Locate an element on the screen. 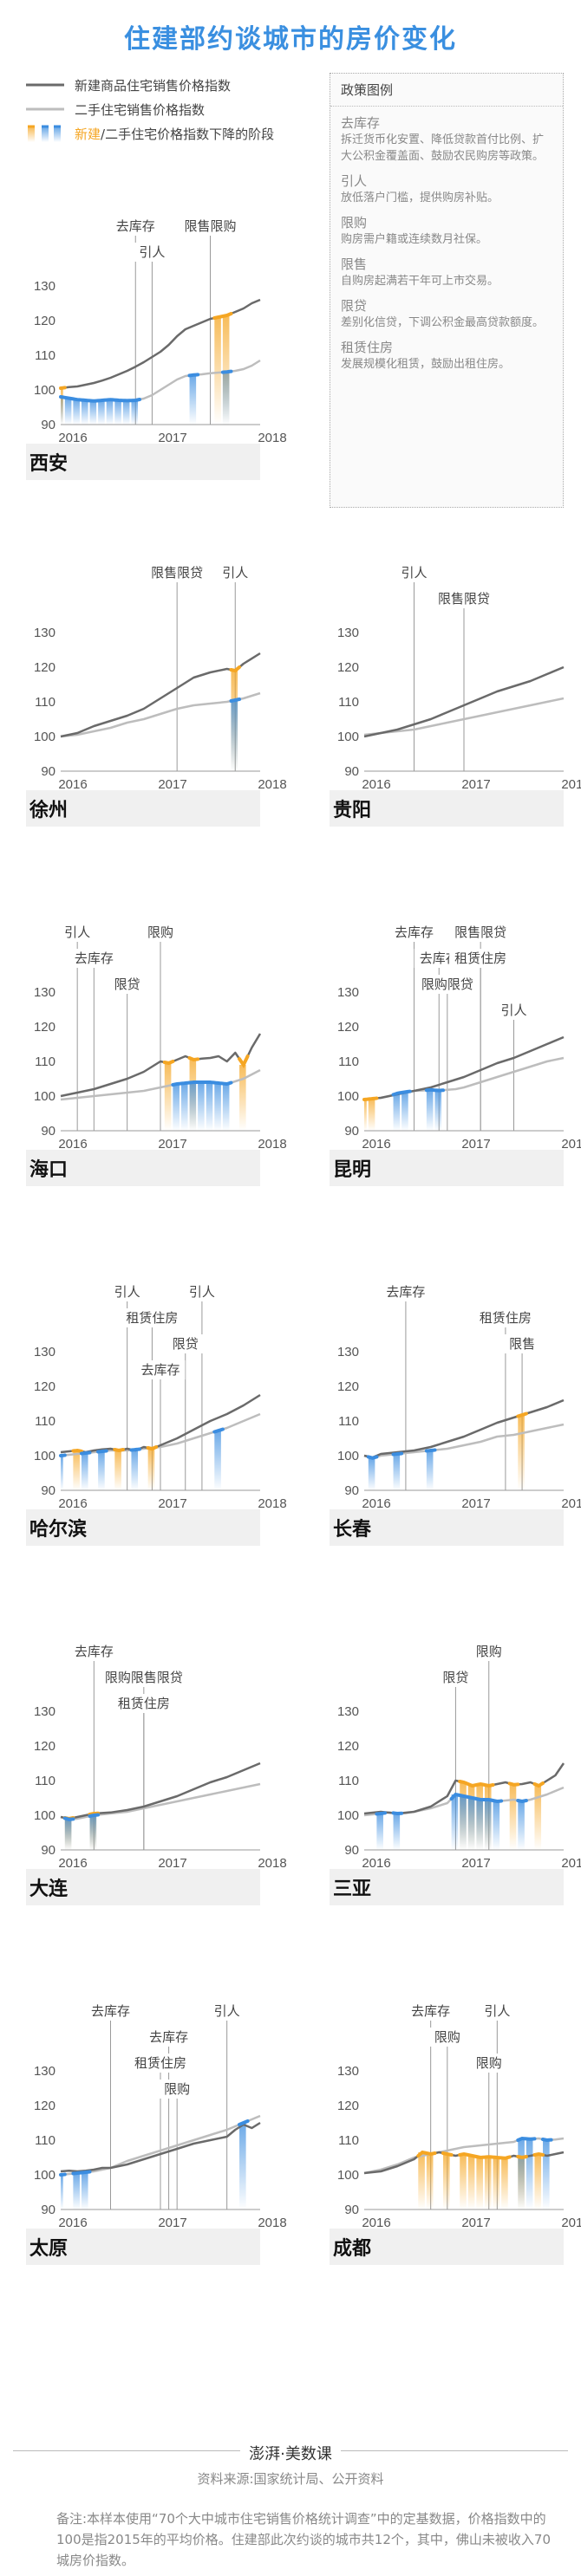 The height and width of the screenshot is (2576, 581). city-name: 成都 is located at coordinates (352, 2249).